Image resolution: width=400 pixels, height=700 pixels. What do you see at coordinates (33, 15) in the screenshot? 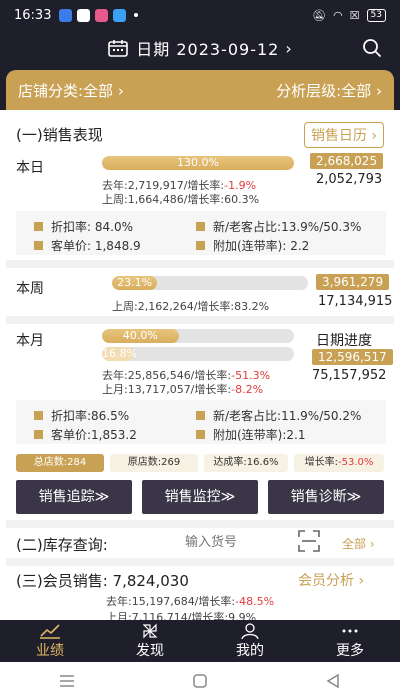
I see `status-time: 16:33` at bounding box center [33, 15].